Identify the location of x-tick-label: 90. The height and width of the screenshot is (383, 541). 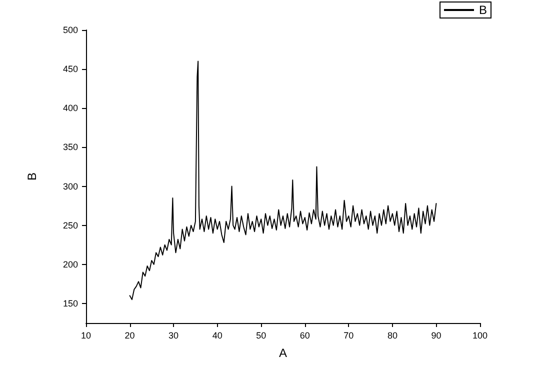
(436, 335).